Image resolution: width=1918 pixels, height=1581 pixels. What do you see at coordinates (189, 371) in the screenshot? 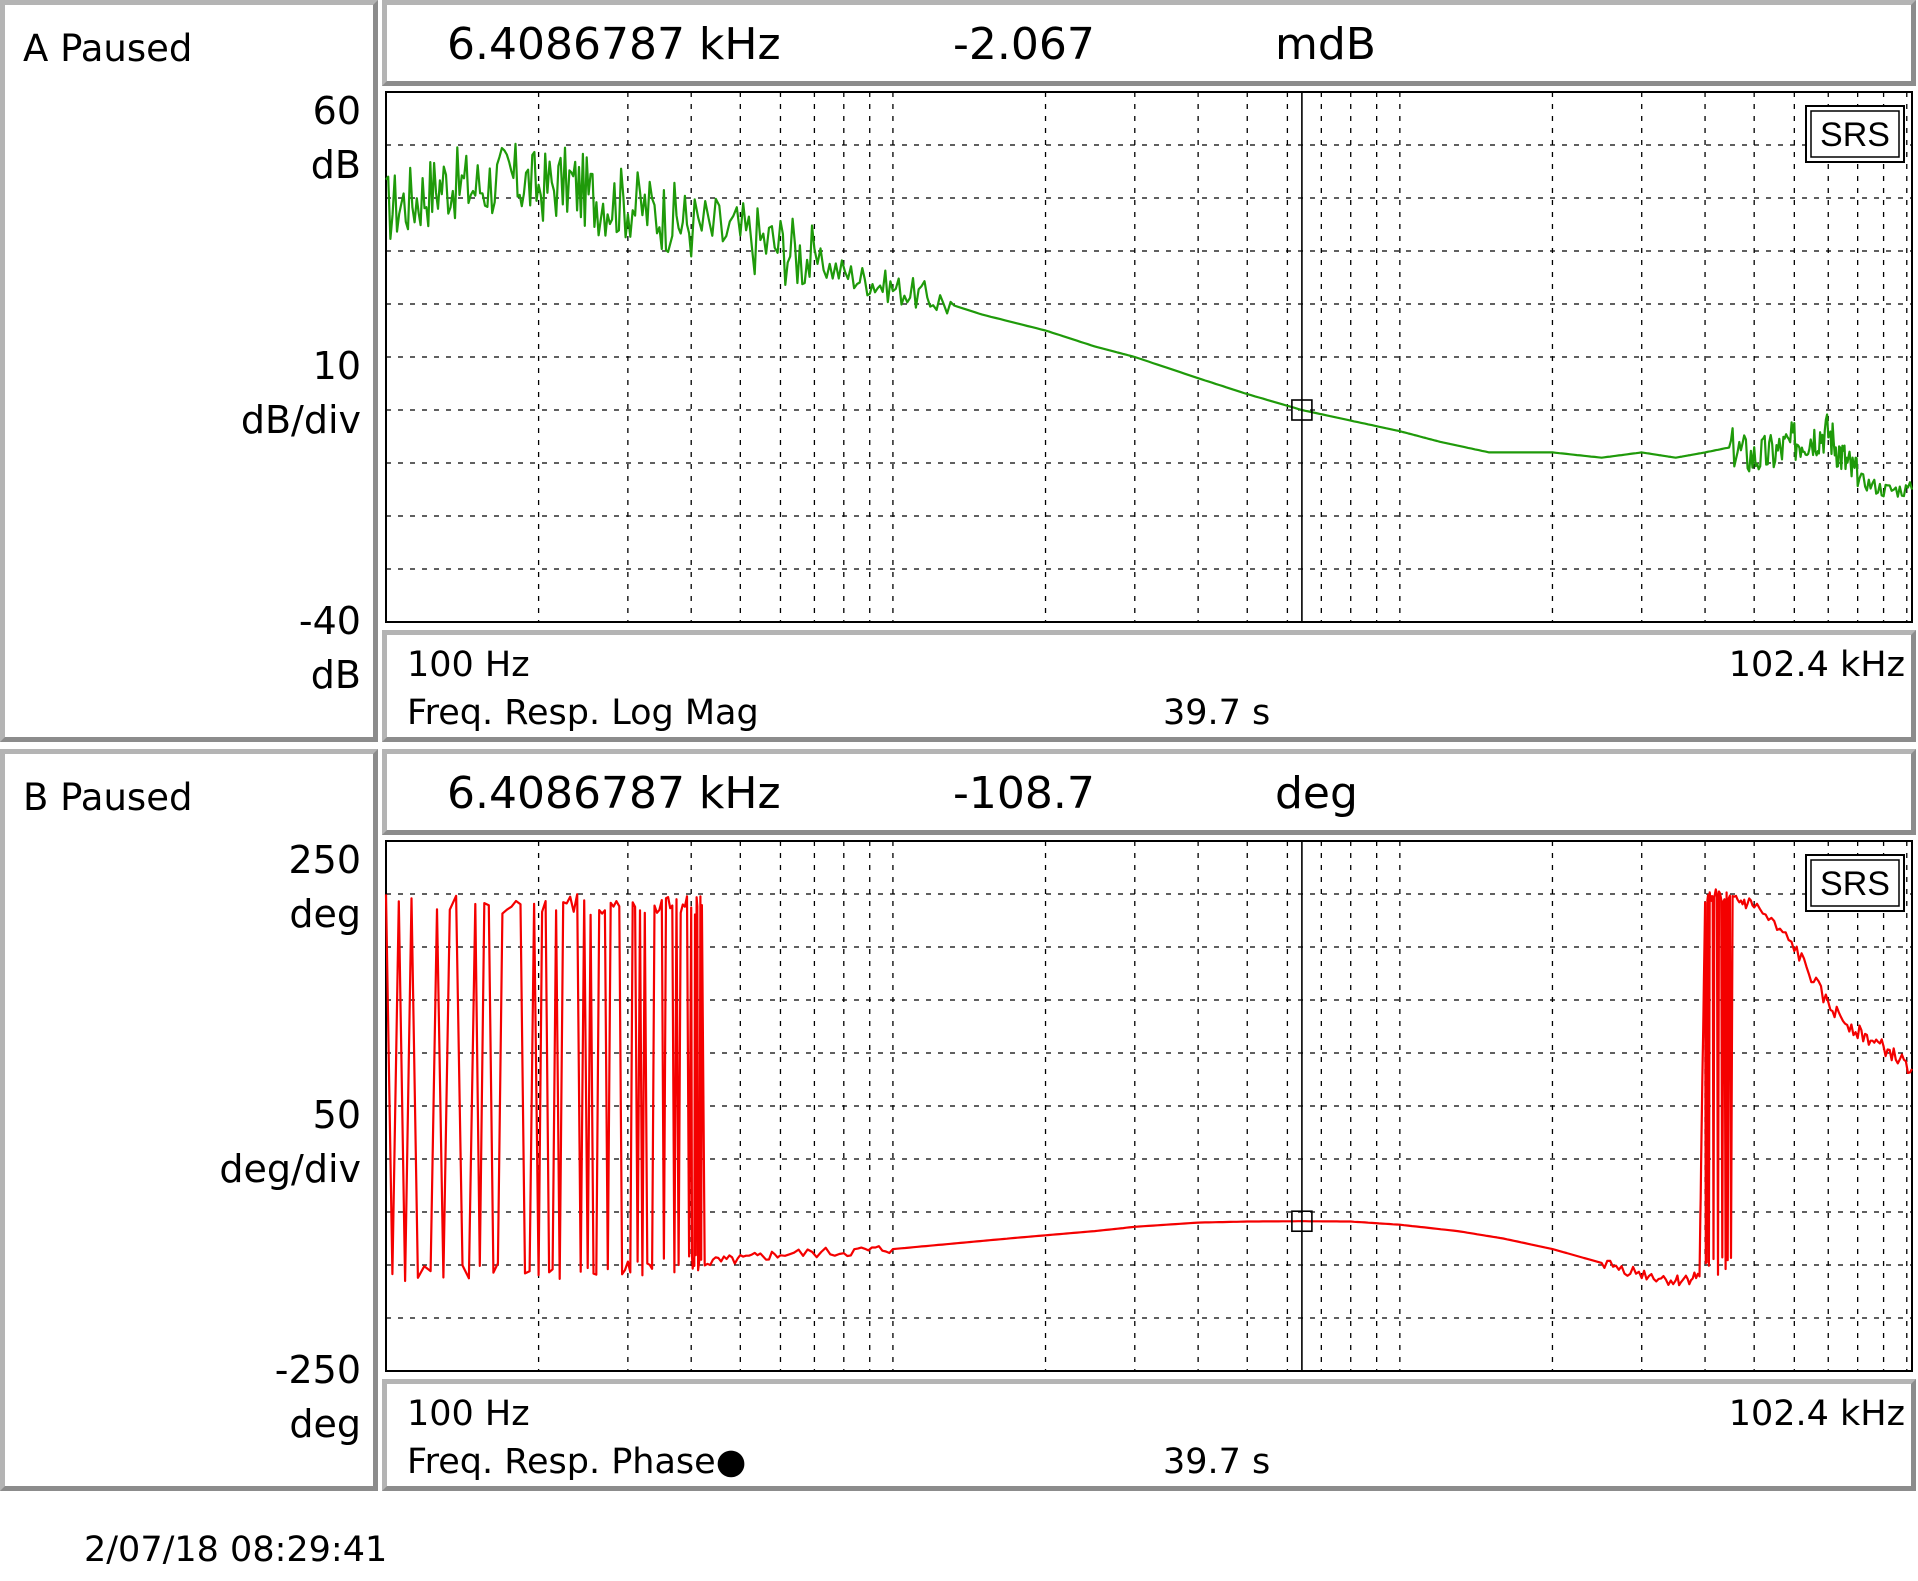
I see `panel-a-axis-box: A Paused 60 dB 10 dB/div -40 dB` at bounding box center [189, 371].